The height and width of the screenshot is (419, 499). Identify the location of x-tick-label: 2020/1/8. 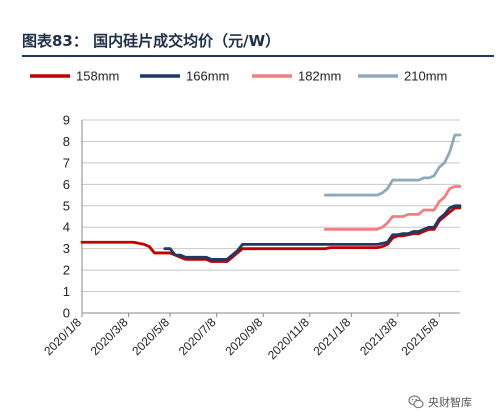
(62, 336).